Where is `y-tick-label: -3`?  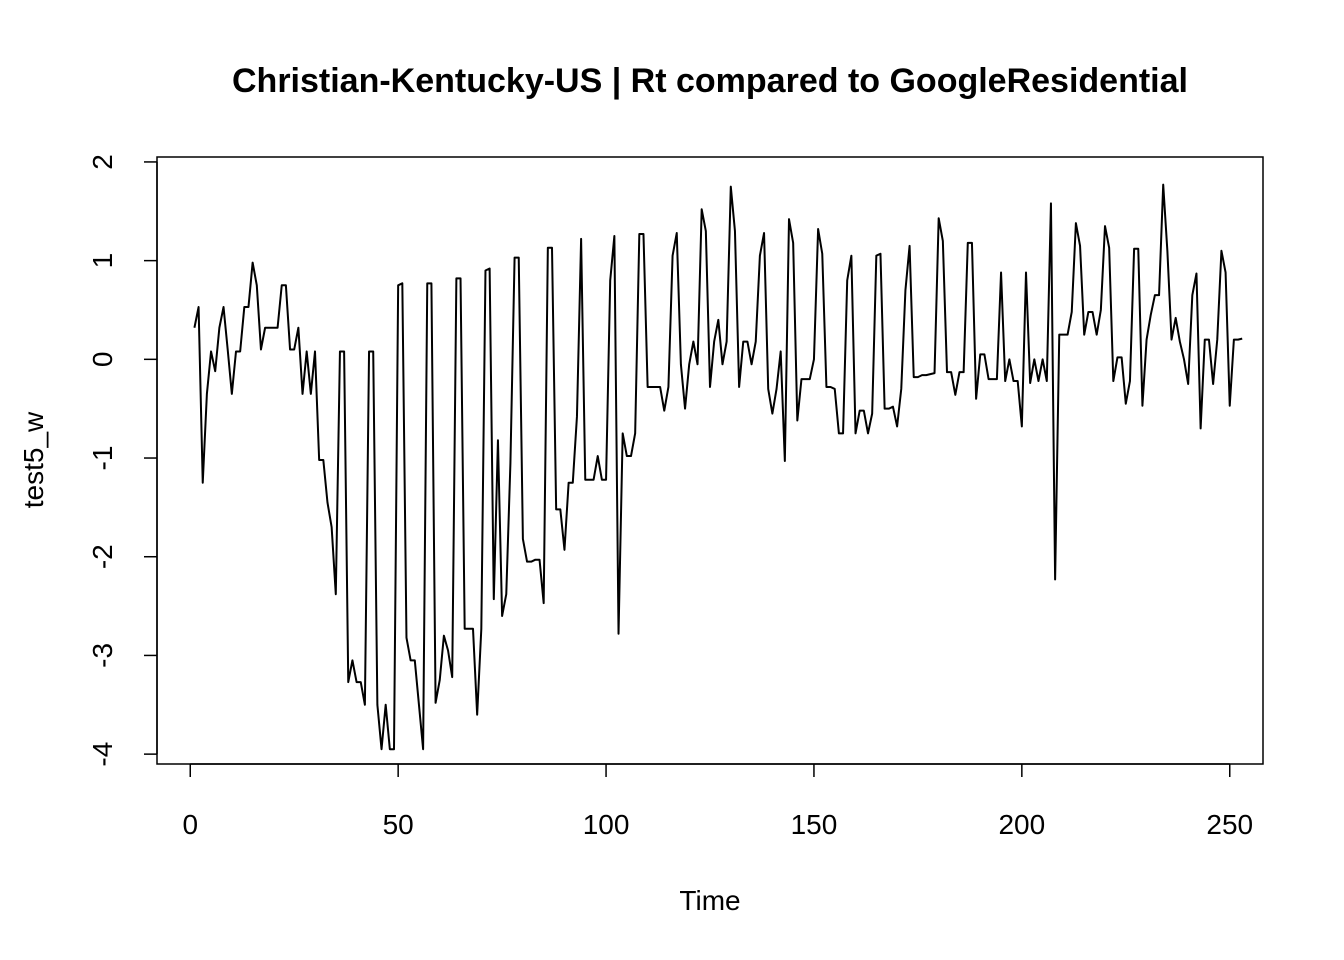
y-tick-label: -3 is located at coordinates (102, 655).